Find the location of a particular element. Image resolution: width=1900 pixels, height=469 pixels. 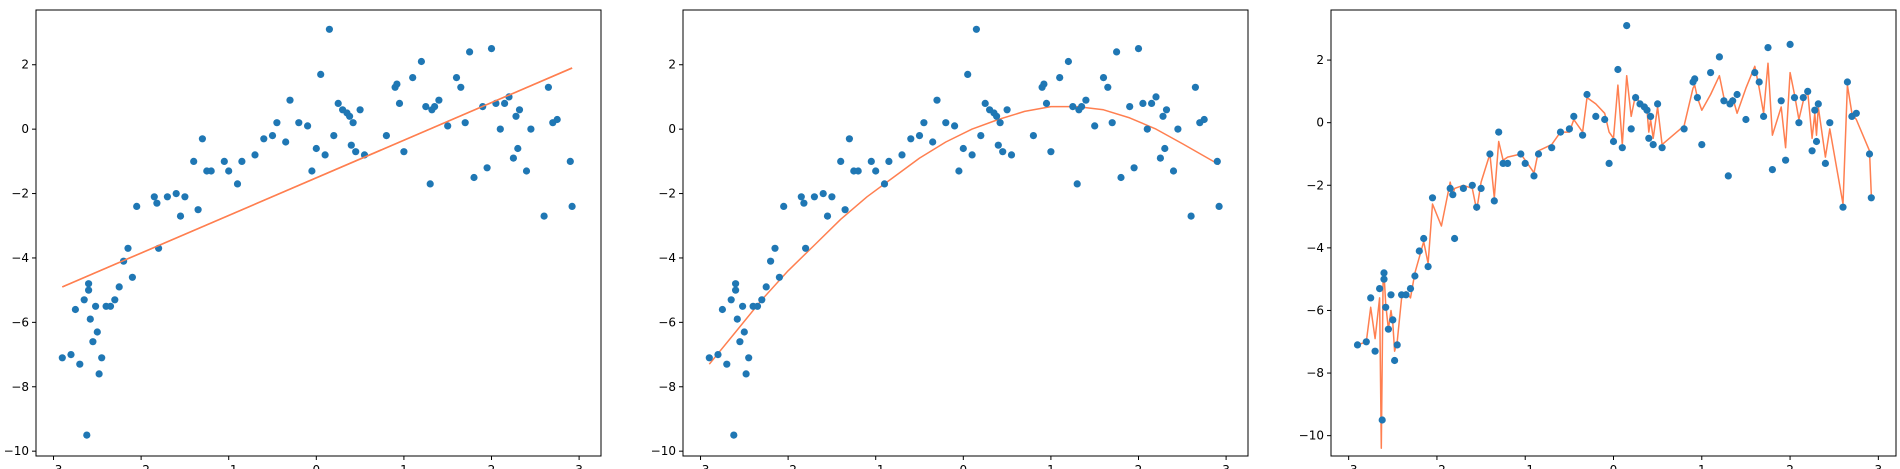

x-tick-label: 2 is located at coordinates (1139, 466).